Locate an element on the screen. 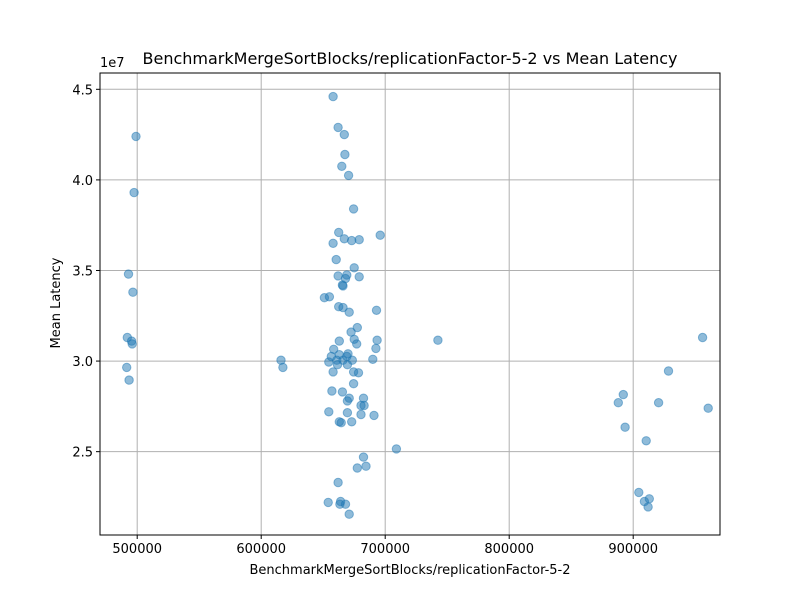 Image resolution: width=800 pixels, height=600 pixels. x-tick-label: 500000 is located at coordinates (137, 549).